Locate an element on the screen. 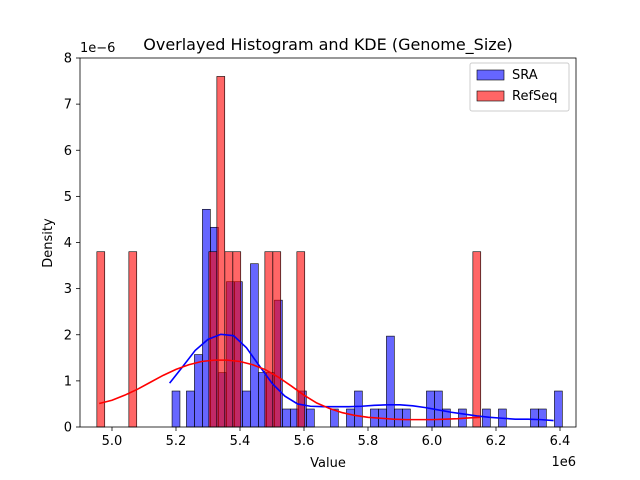  y-tick-label: 1 is located at coordinates (68, 381).